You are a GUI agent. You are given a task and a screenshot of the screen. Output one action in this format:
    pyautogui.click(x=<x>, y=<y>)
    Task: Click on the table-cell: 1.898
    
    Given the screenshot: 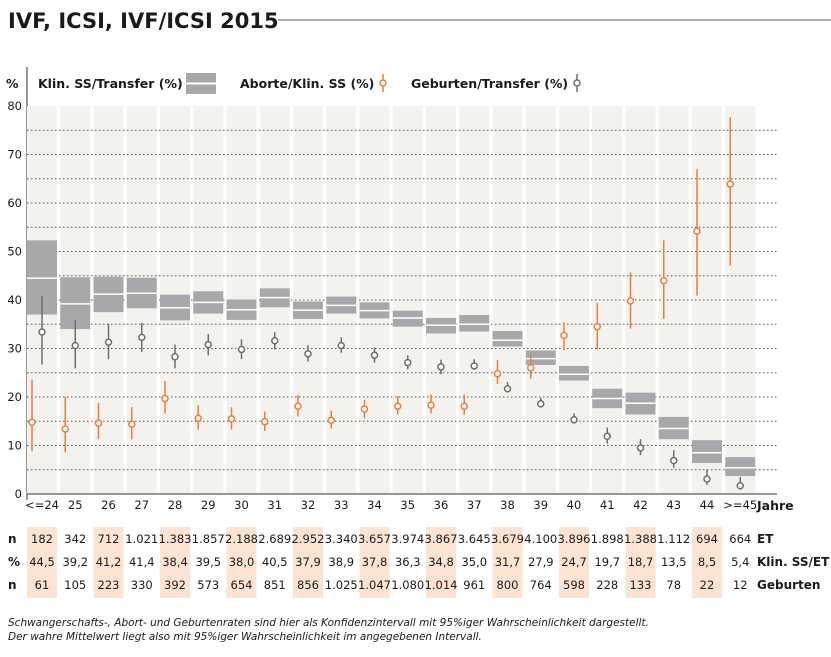 What is the action you would take?
    pyautogui.click(x=607, y=539)
    